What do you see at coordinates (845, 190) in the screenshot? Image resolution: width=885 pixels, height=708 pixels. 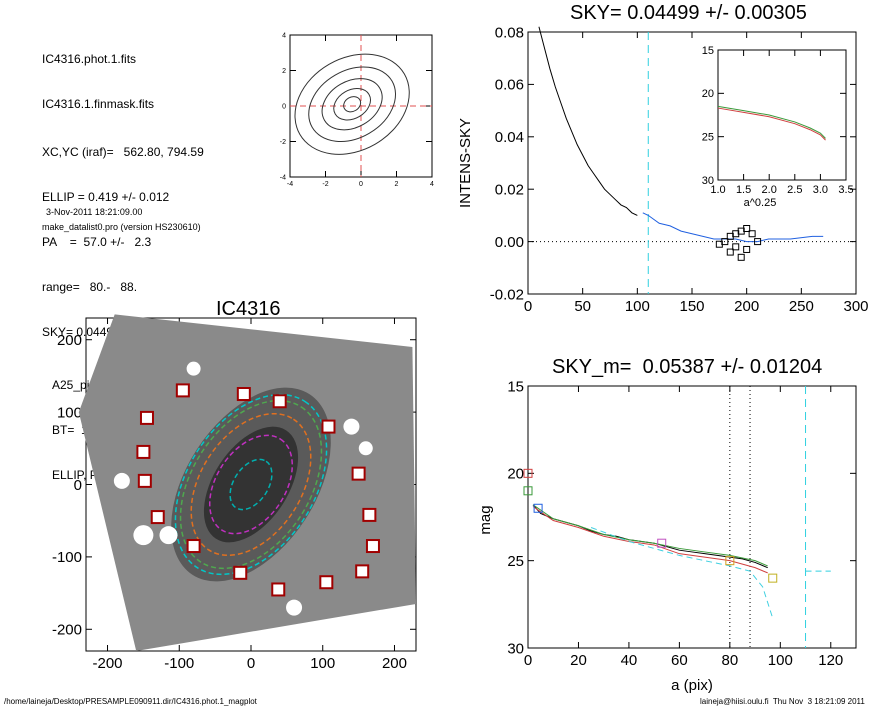 I see `inset-xtick-label: 3.5` at bounding box center [845, 190].